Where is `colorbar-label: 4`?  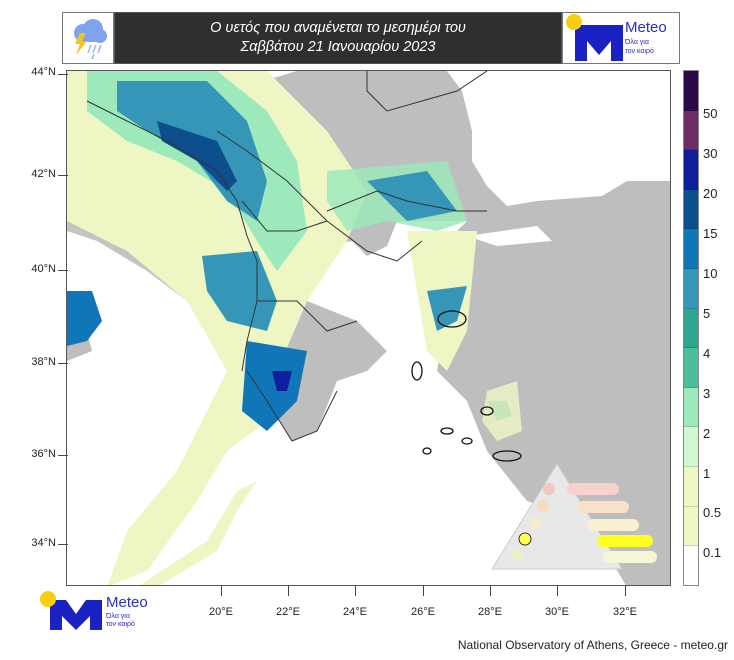 colorbar-label: 4 is located at coordinates (707, 353).